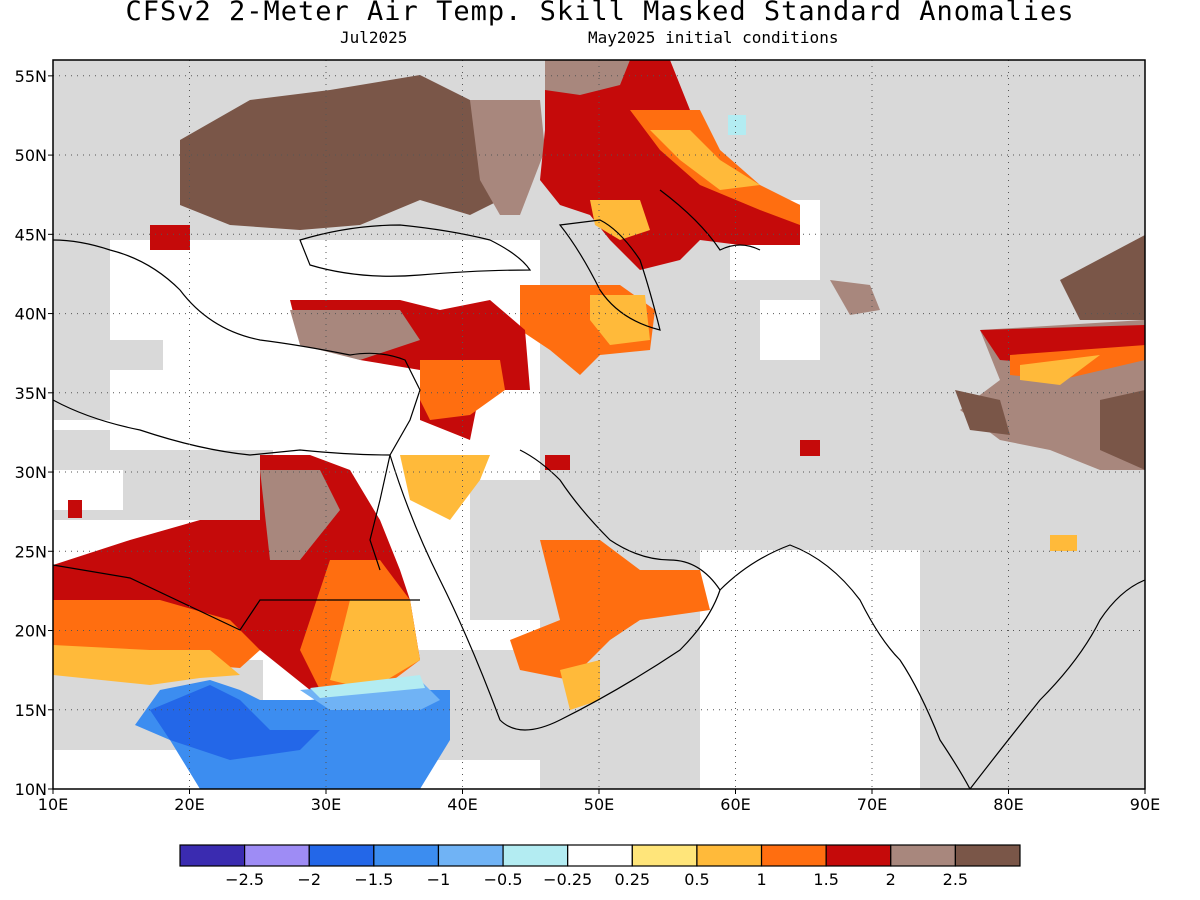  What do you see at coordinates (31, 551) in the screenshot?
I see `lat-tick-label: 25N` at bounding box center [31, 551].